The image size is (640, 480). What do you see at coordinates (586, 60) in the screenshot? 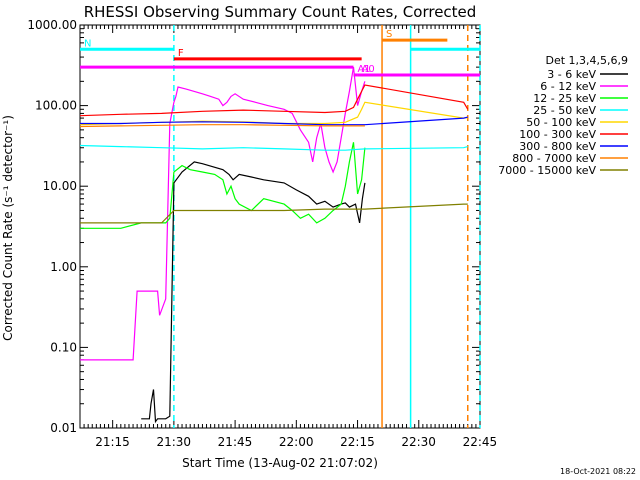
I see `legend-title: Det 1,3,4,5,6,9` at bounding box center [586, 60].